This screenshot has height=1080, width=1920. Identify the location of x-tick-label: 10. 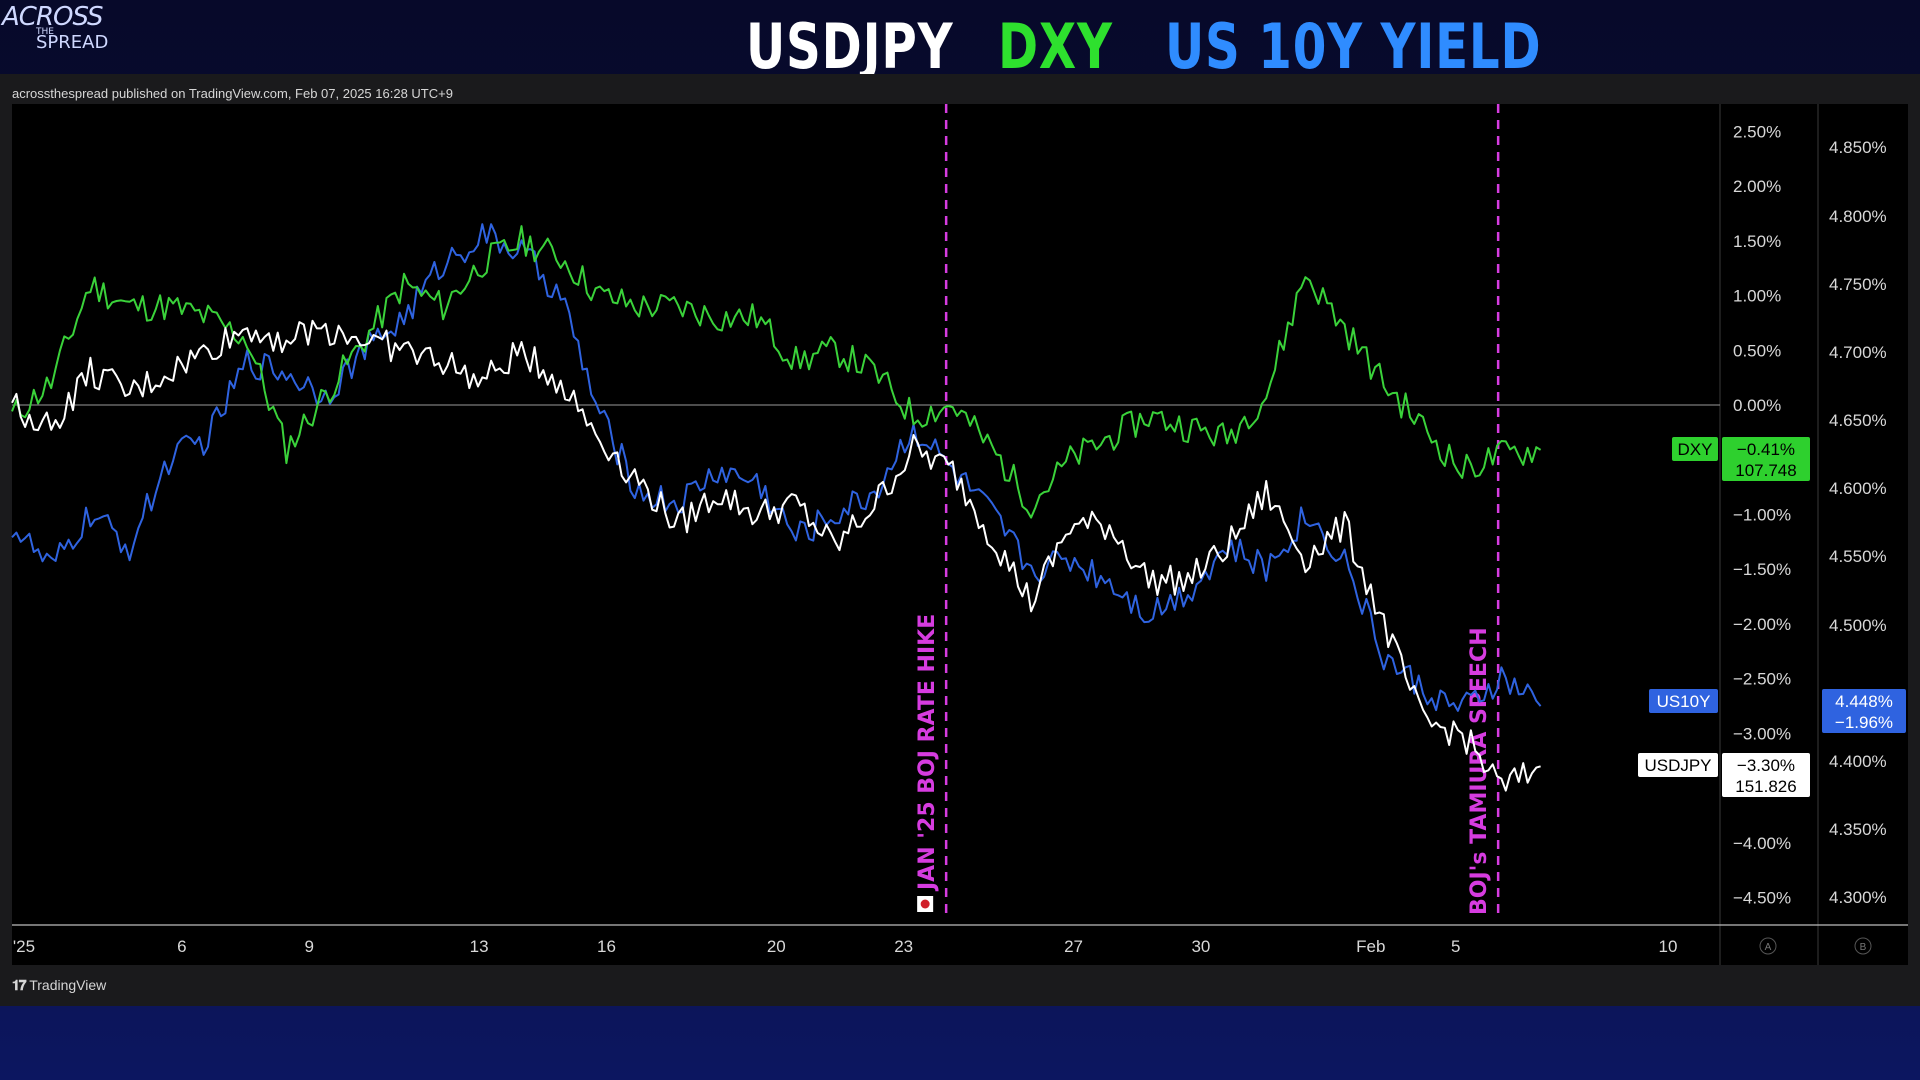
(1668, 946).